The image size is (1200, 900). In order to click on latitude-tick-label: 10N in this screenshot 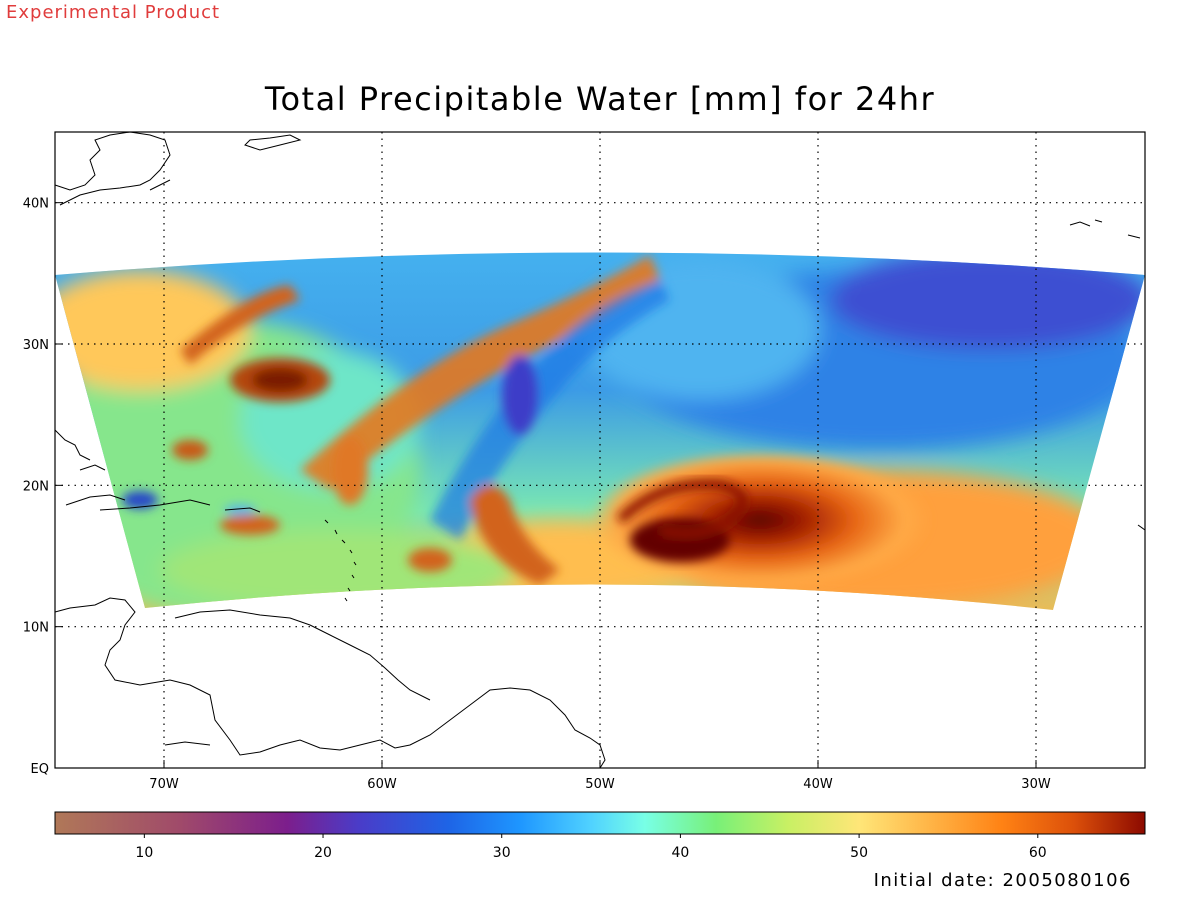, I will do `click(36, 628)`.